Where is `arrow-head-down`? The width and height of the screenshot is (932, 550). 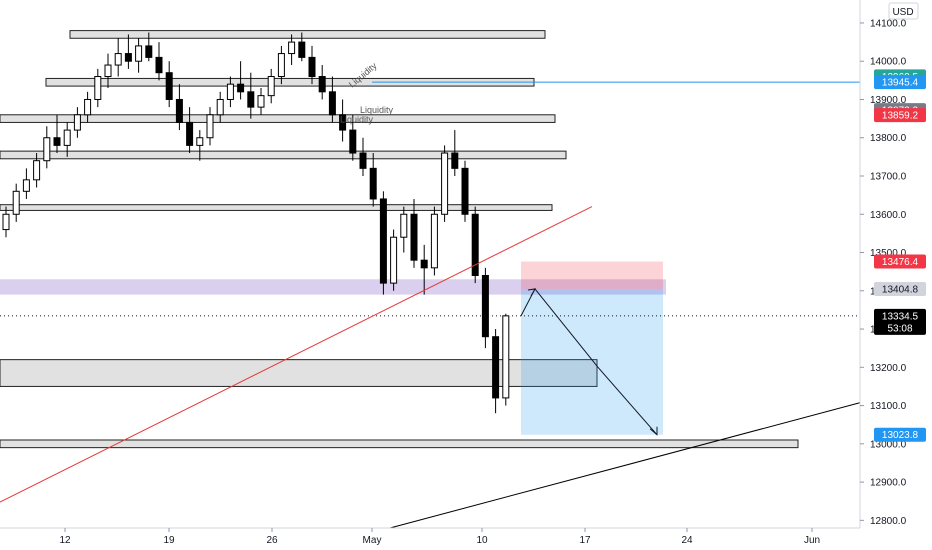 arrow-head-down is located at coordinates (653, 431).